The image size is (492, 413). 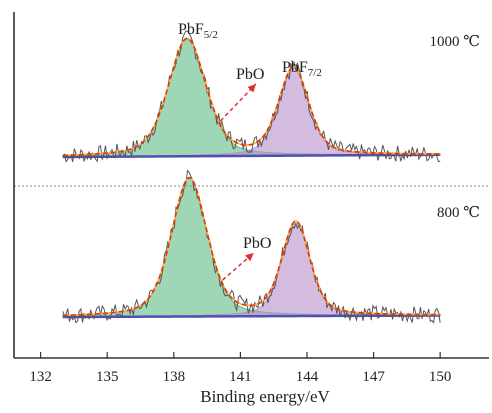 What do you see at coordinates (250, 74) in the screenshot?
I see `label-pbo-top: PbO` at bounding box center [250, 74].